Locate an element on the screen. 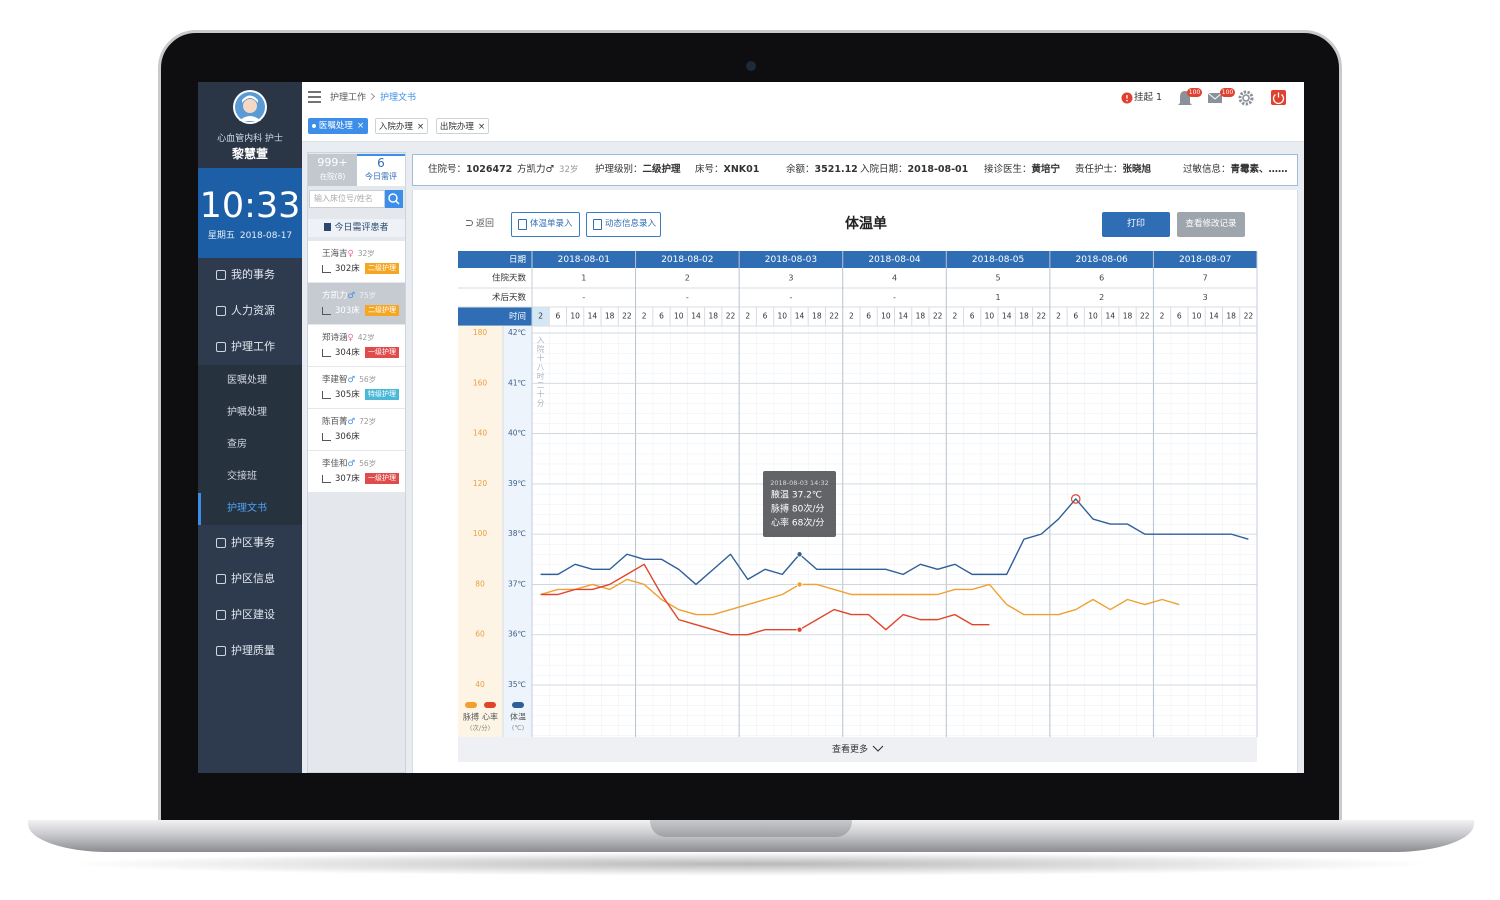 The image size is (1500, 900). nav-icon is located at coordinates (221, 615).